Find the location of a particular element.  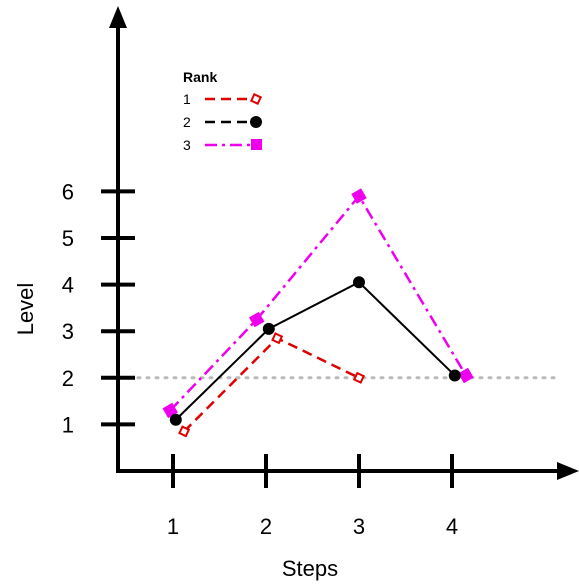

legend-item: 2 is located at coordinates (222, 122).